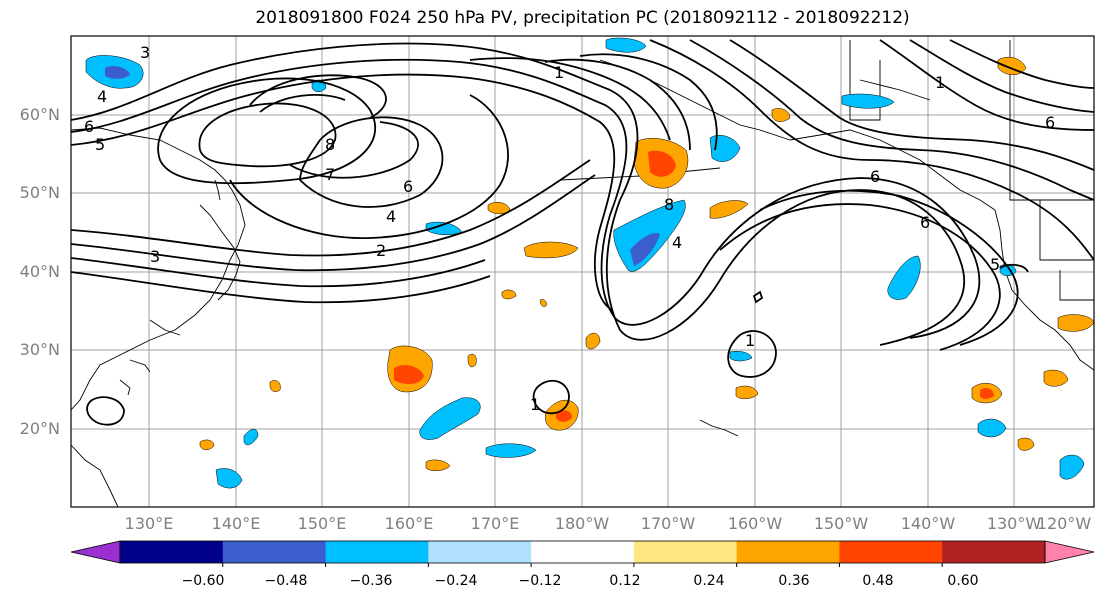 The width and height of the screenshot is (1105, 601). What do you see at coordinates (330, 174) in the screenshot?
I see `contour-label: 7` at bounding box center [330, 174].